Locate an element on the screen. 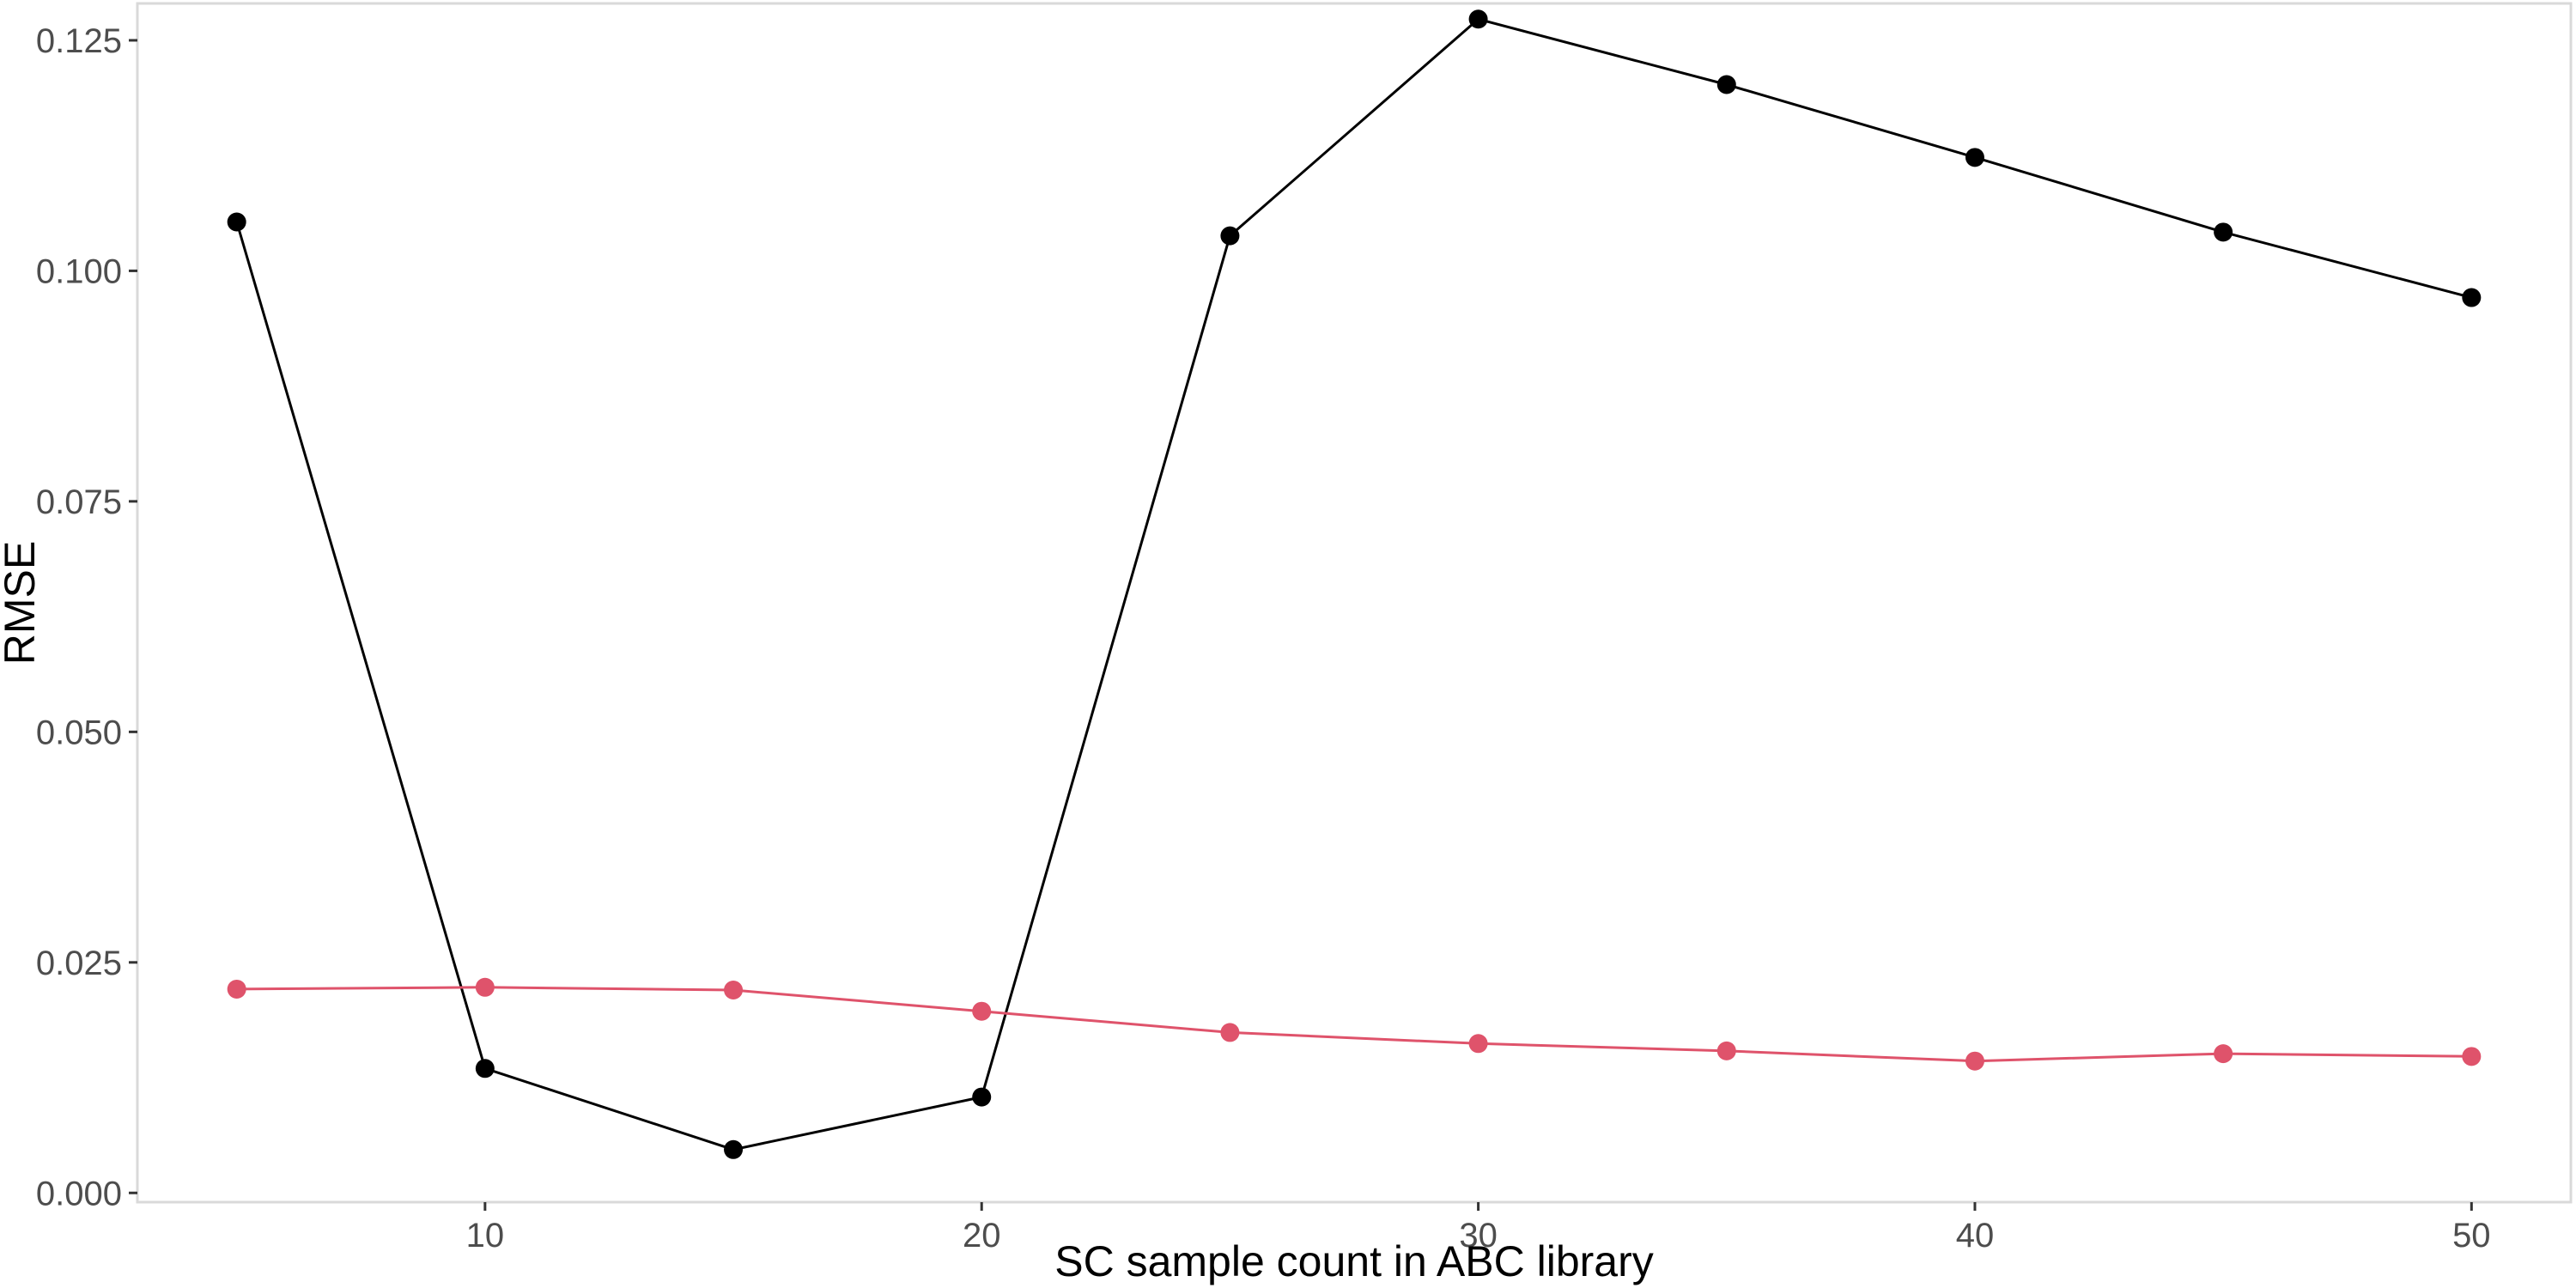 The width and height of the screenshot is (2576, 1288). x-tick-label: 50 is located at coordinates (2471, 1236).